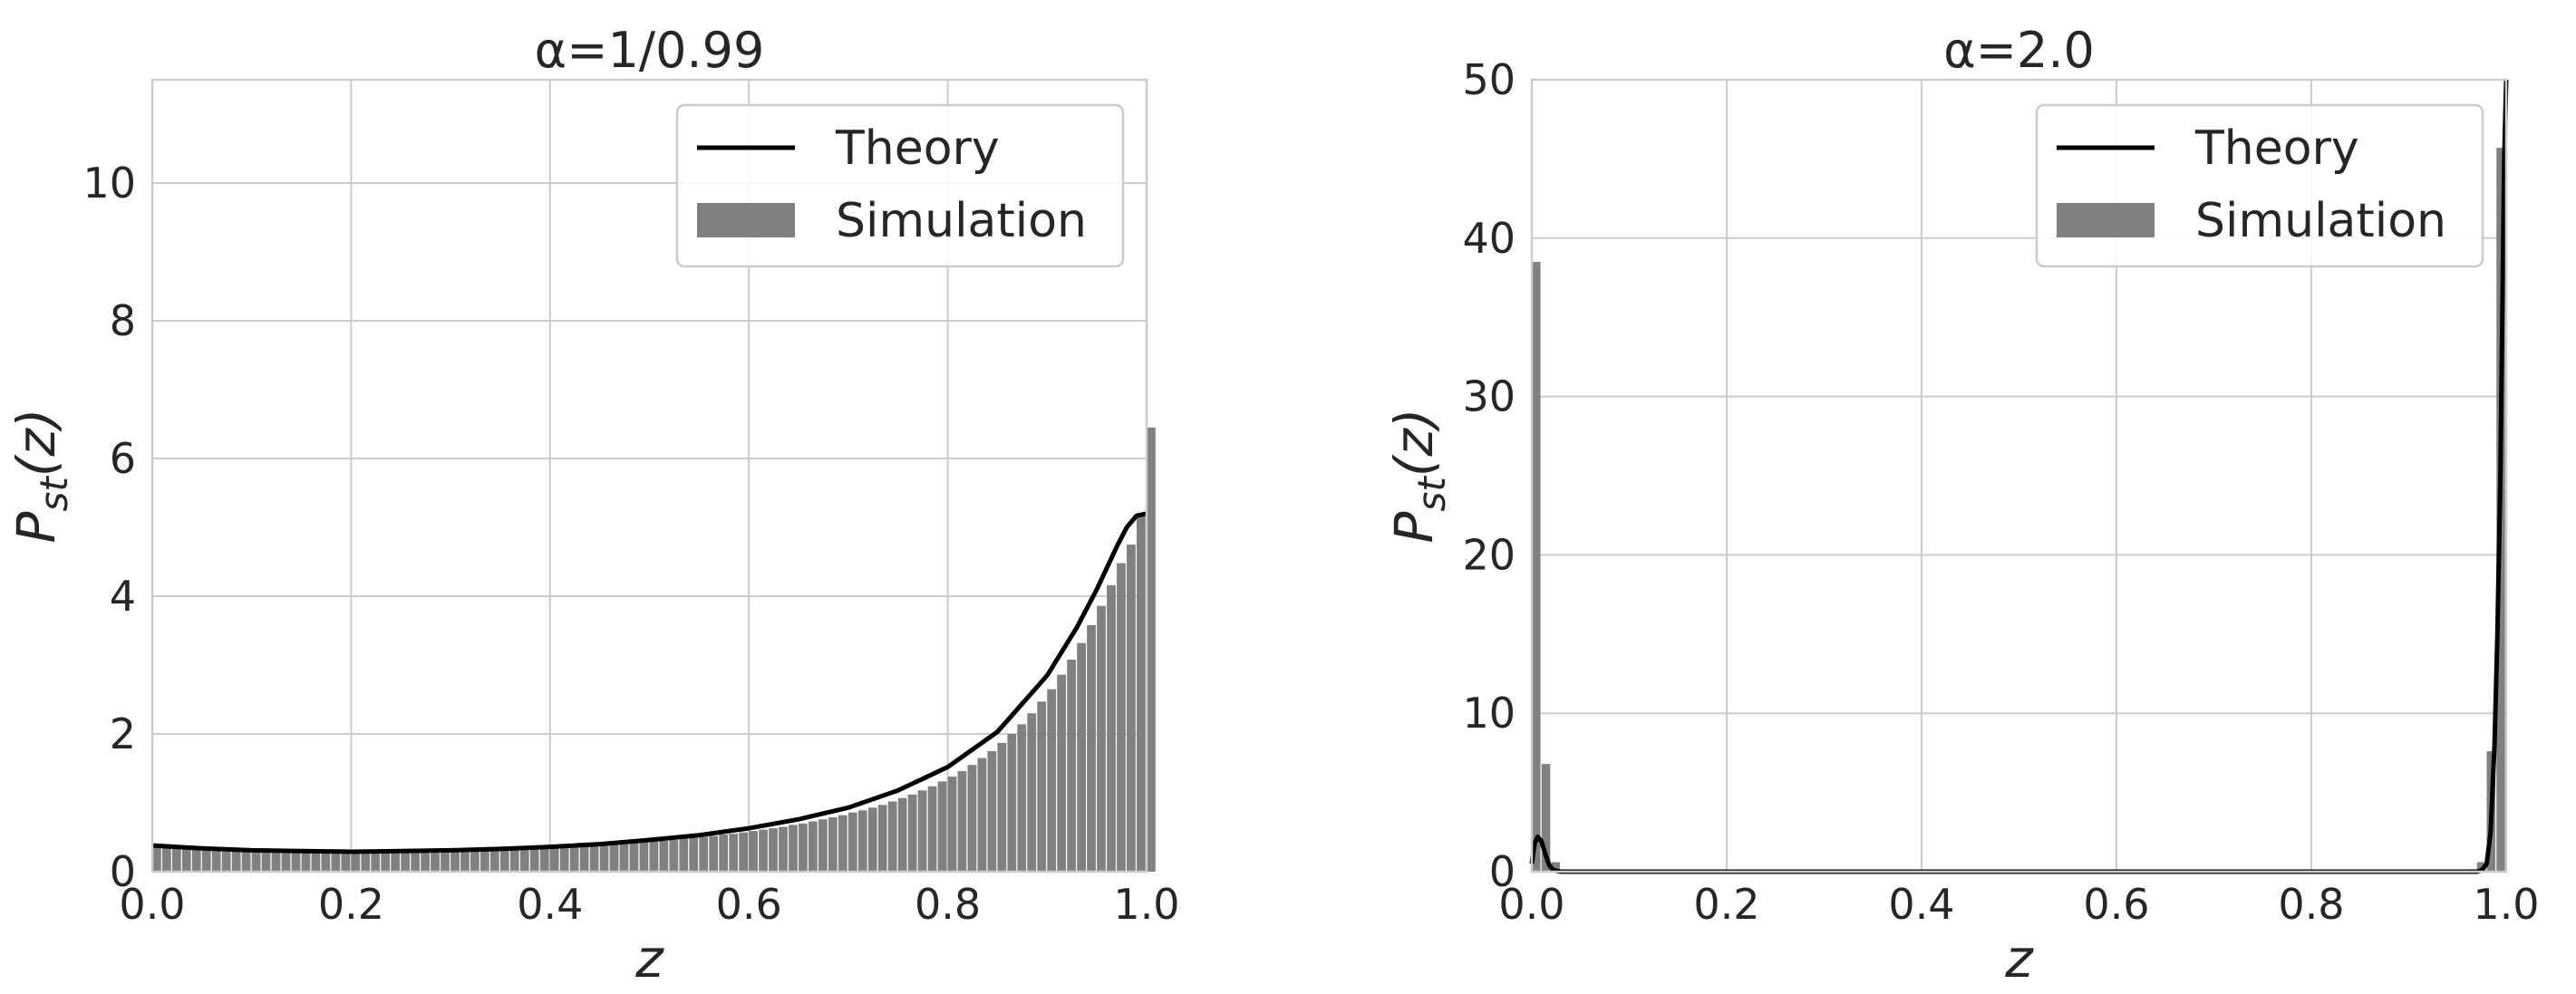 The height and width of the screenshot is (994, 2576). I want to click on y-axis-label-tail: (z), so click(36, 442).